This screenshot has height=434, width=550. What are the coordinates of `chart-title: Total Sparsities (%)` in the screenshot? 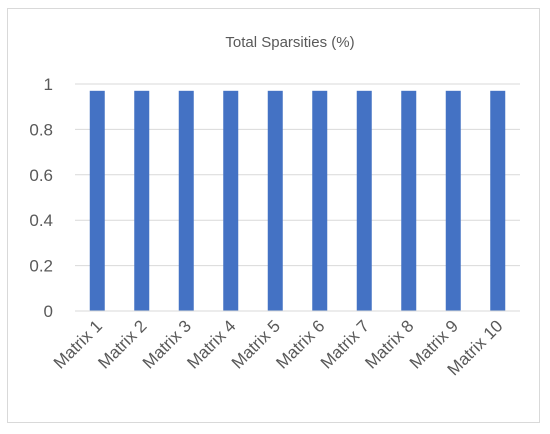 It's located at (289, 42).